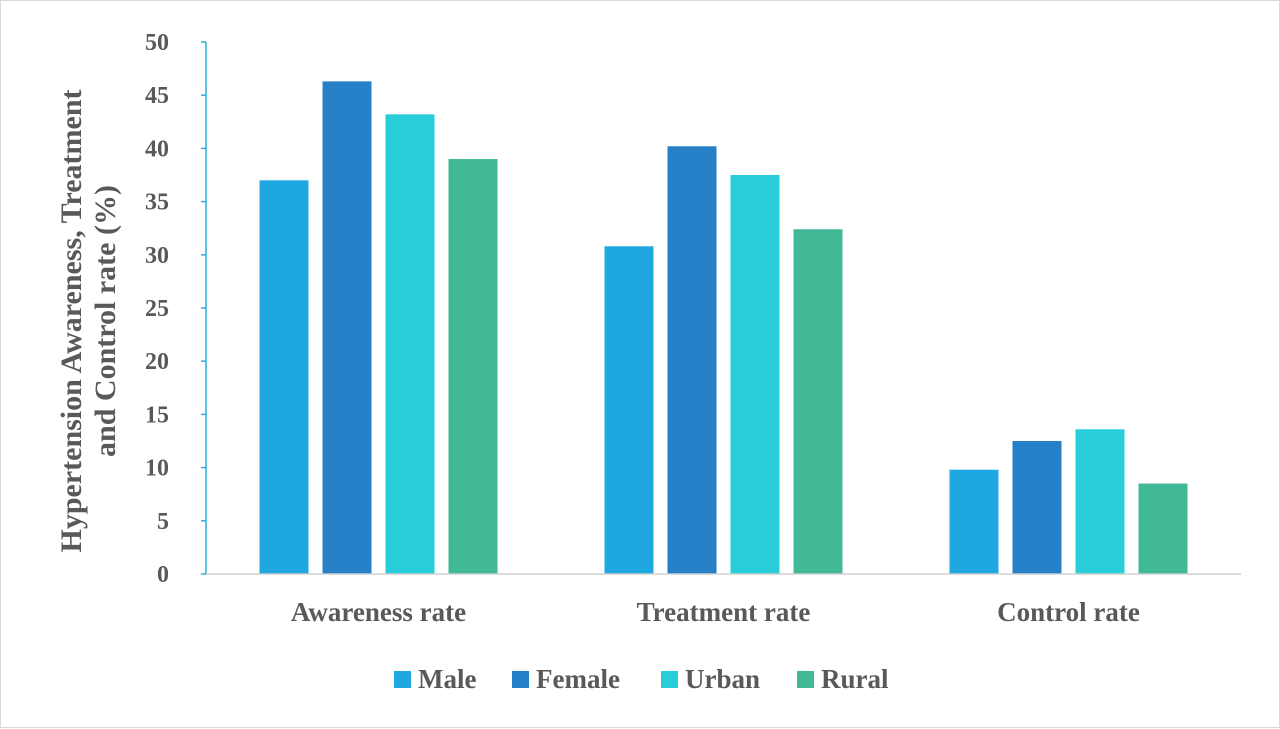  Describe the element at coordinates (163, 522) in the screenshot. I see `y-tick-label: 5` at that location.